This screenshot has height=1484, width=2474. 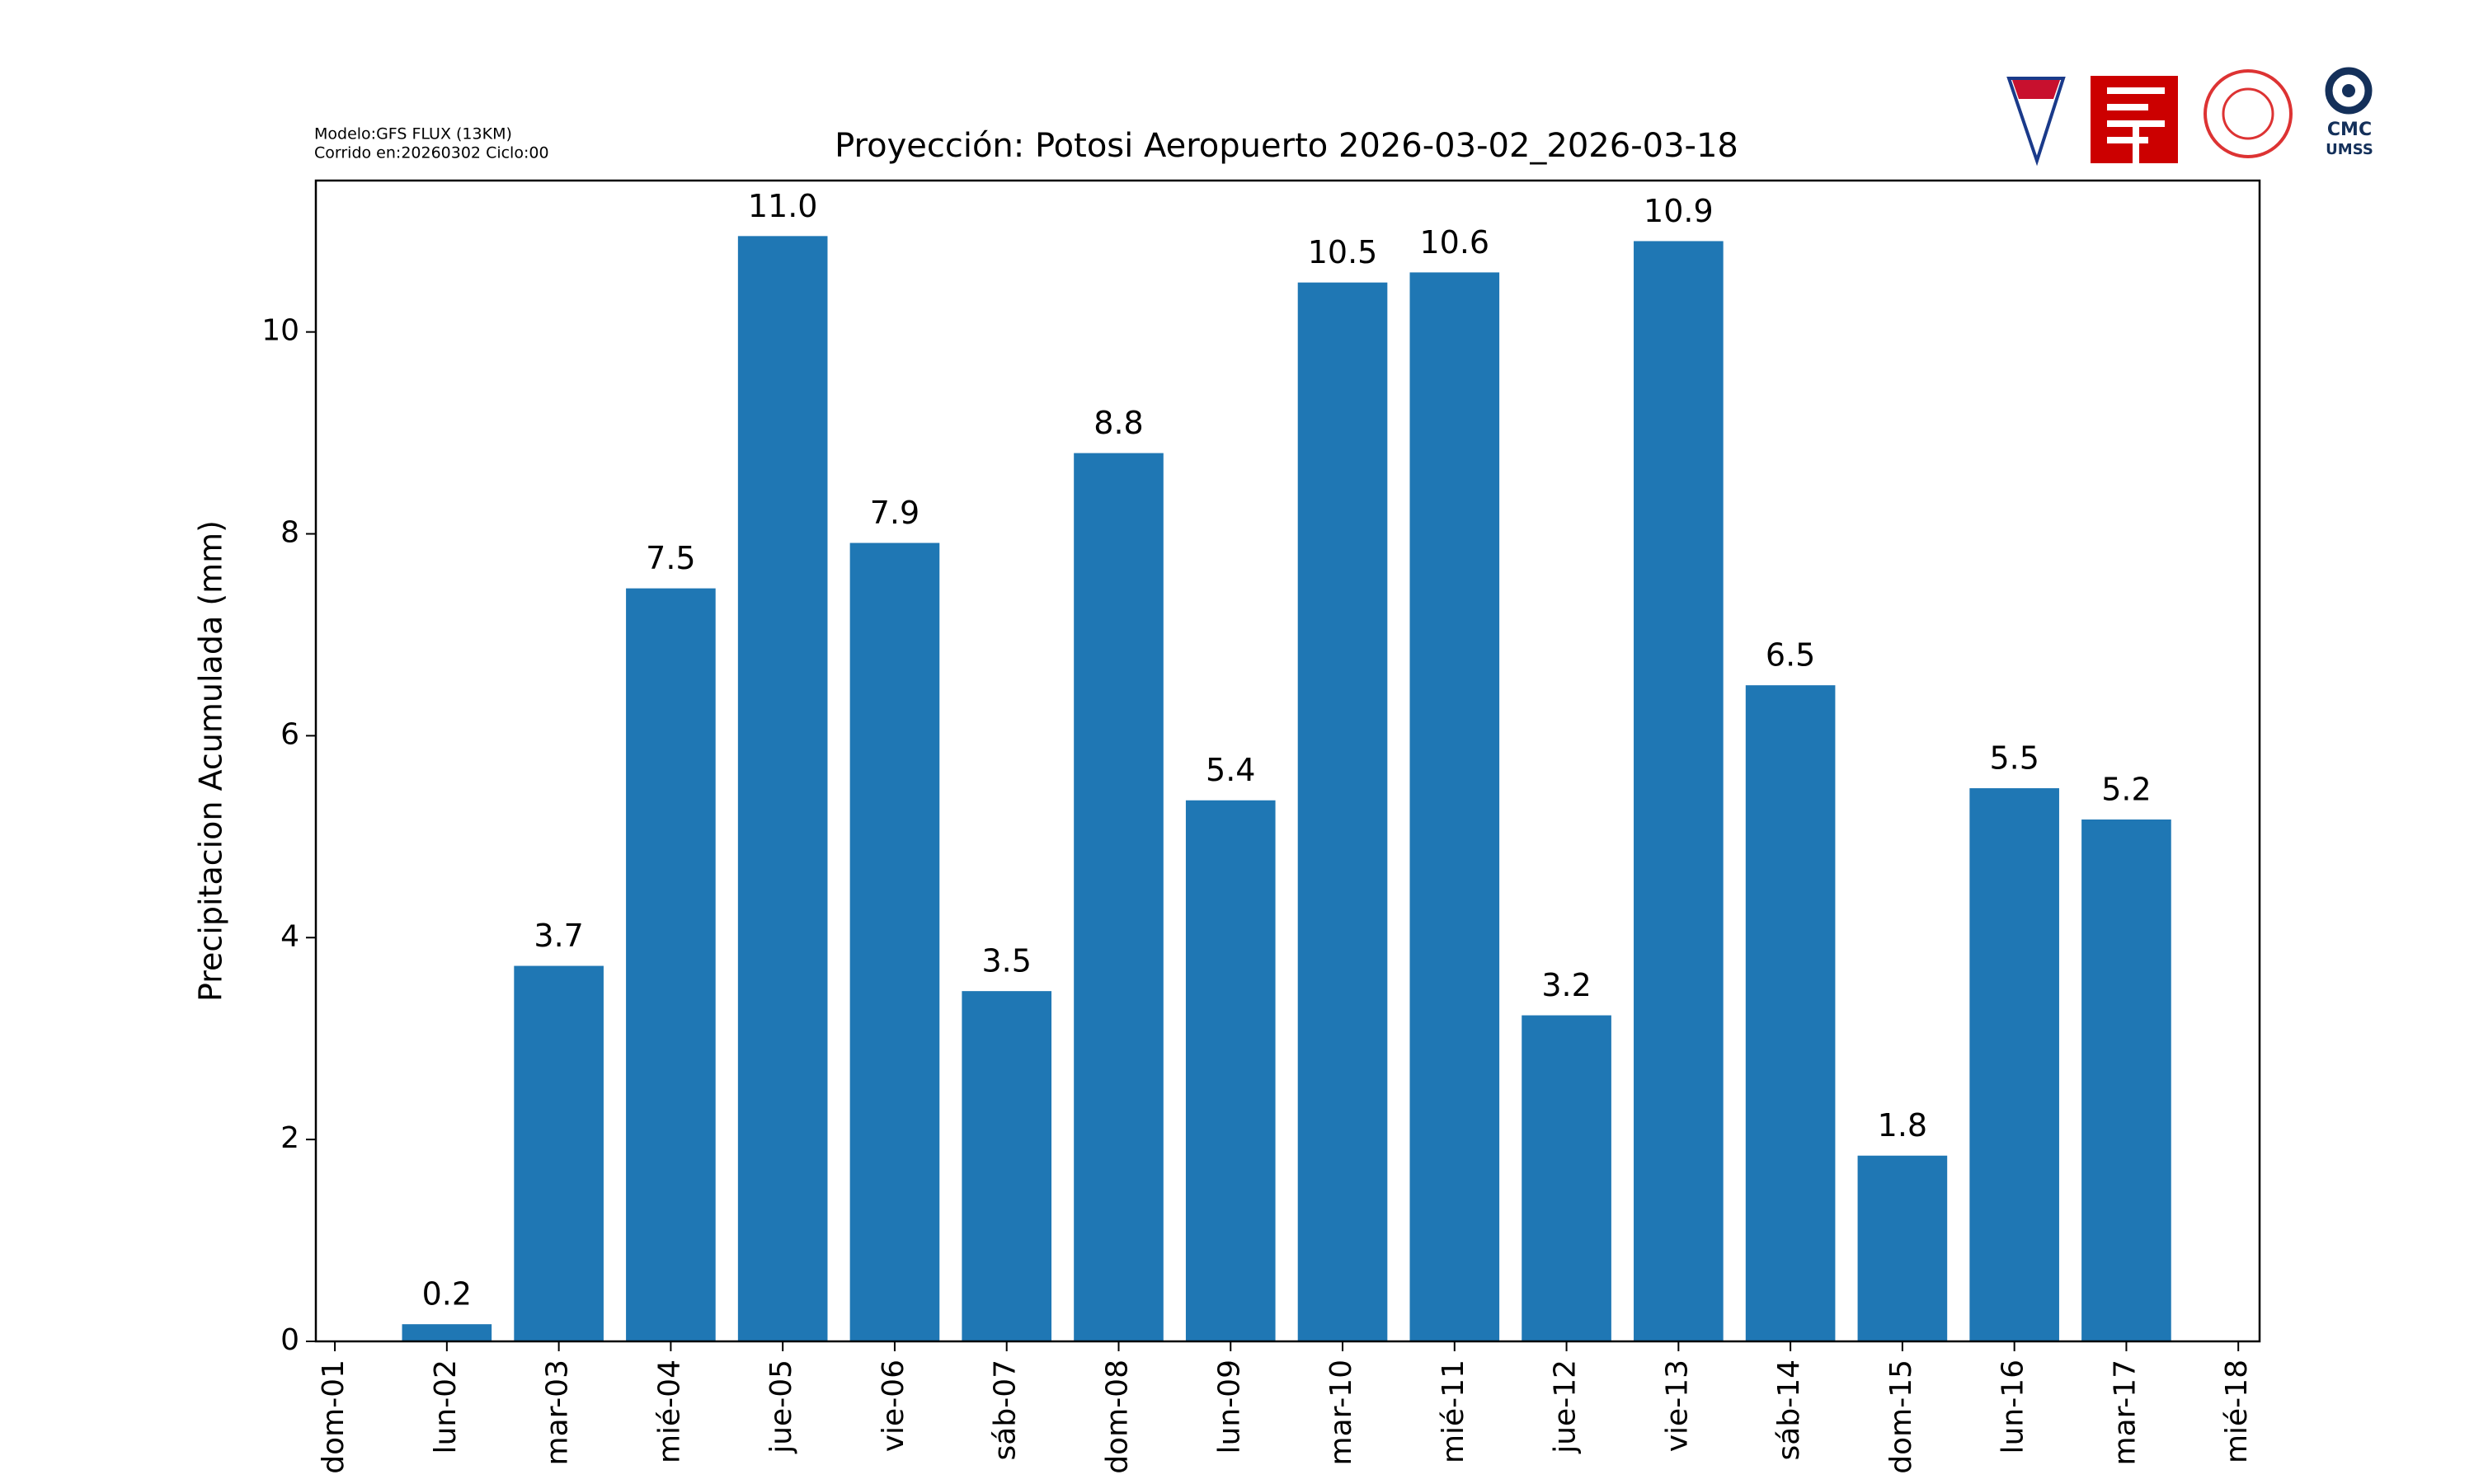 I want to click on value-label: 5.4, so click(x=1230, y=770).